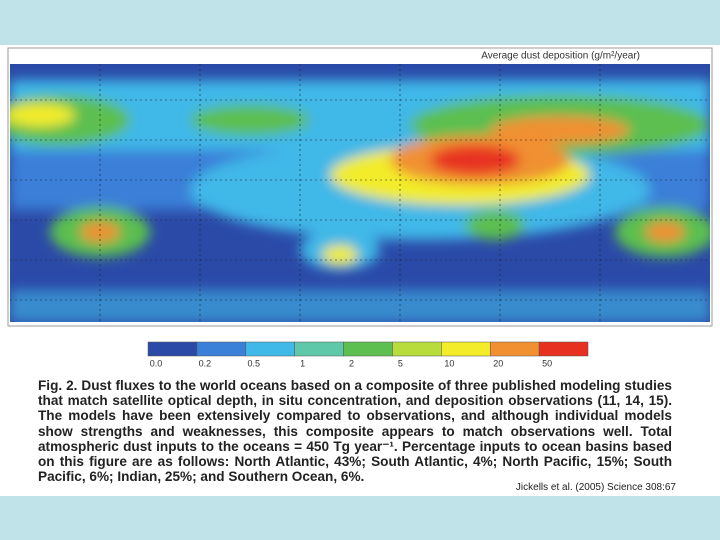  I want to click on colorbar-label: 5, so click(400, 363).